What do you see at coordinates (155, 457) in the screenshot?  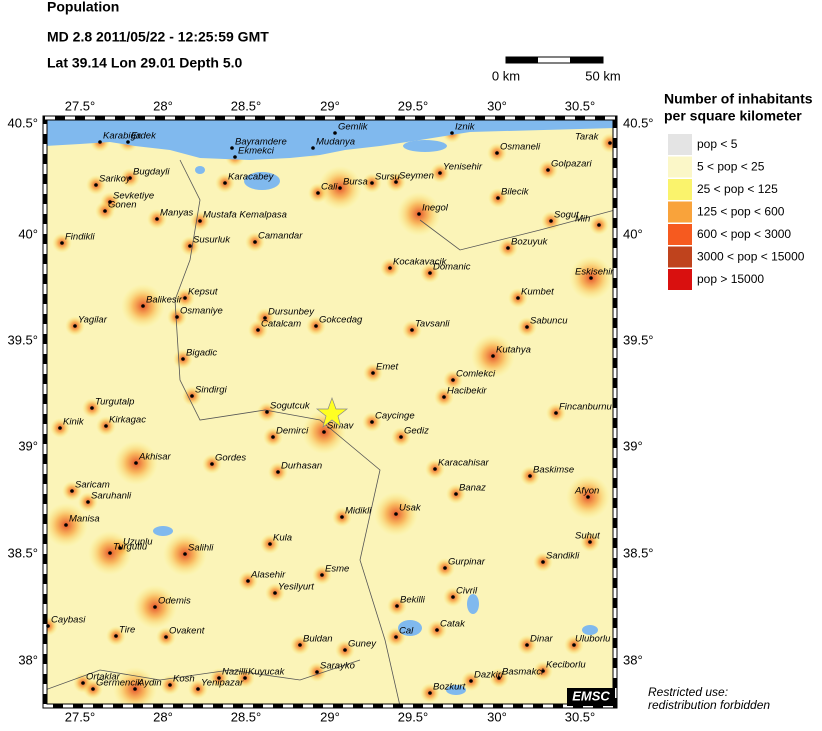 I see `city-label: Akhisar` at bounding box center [155, 457].